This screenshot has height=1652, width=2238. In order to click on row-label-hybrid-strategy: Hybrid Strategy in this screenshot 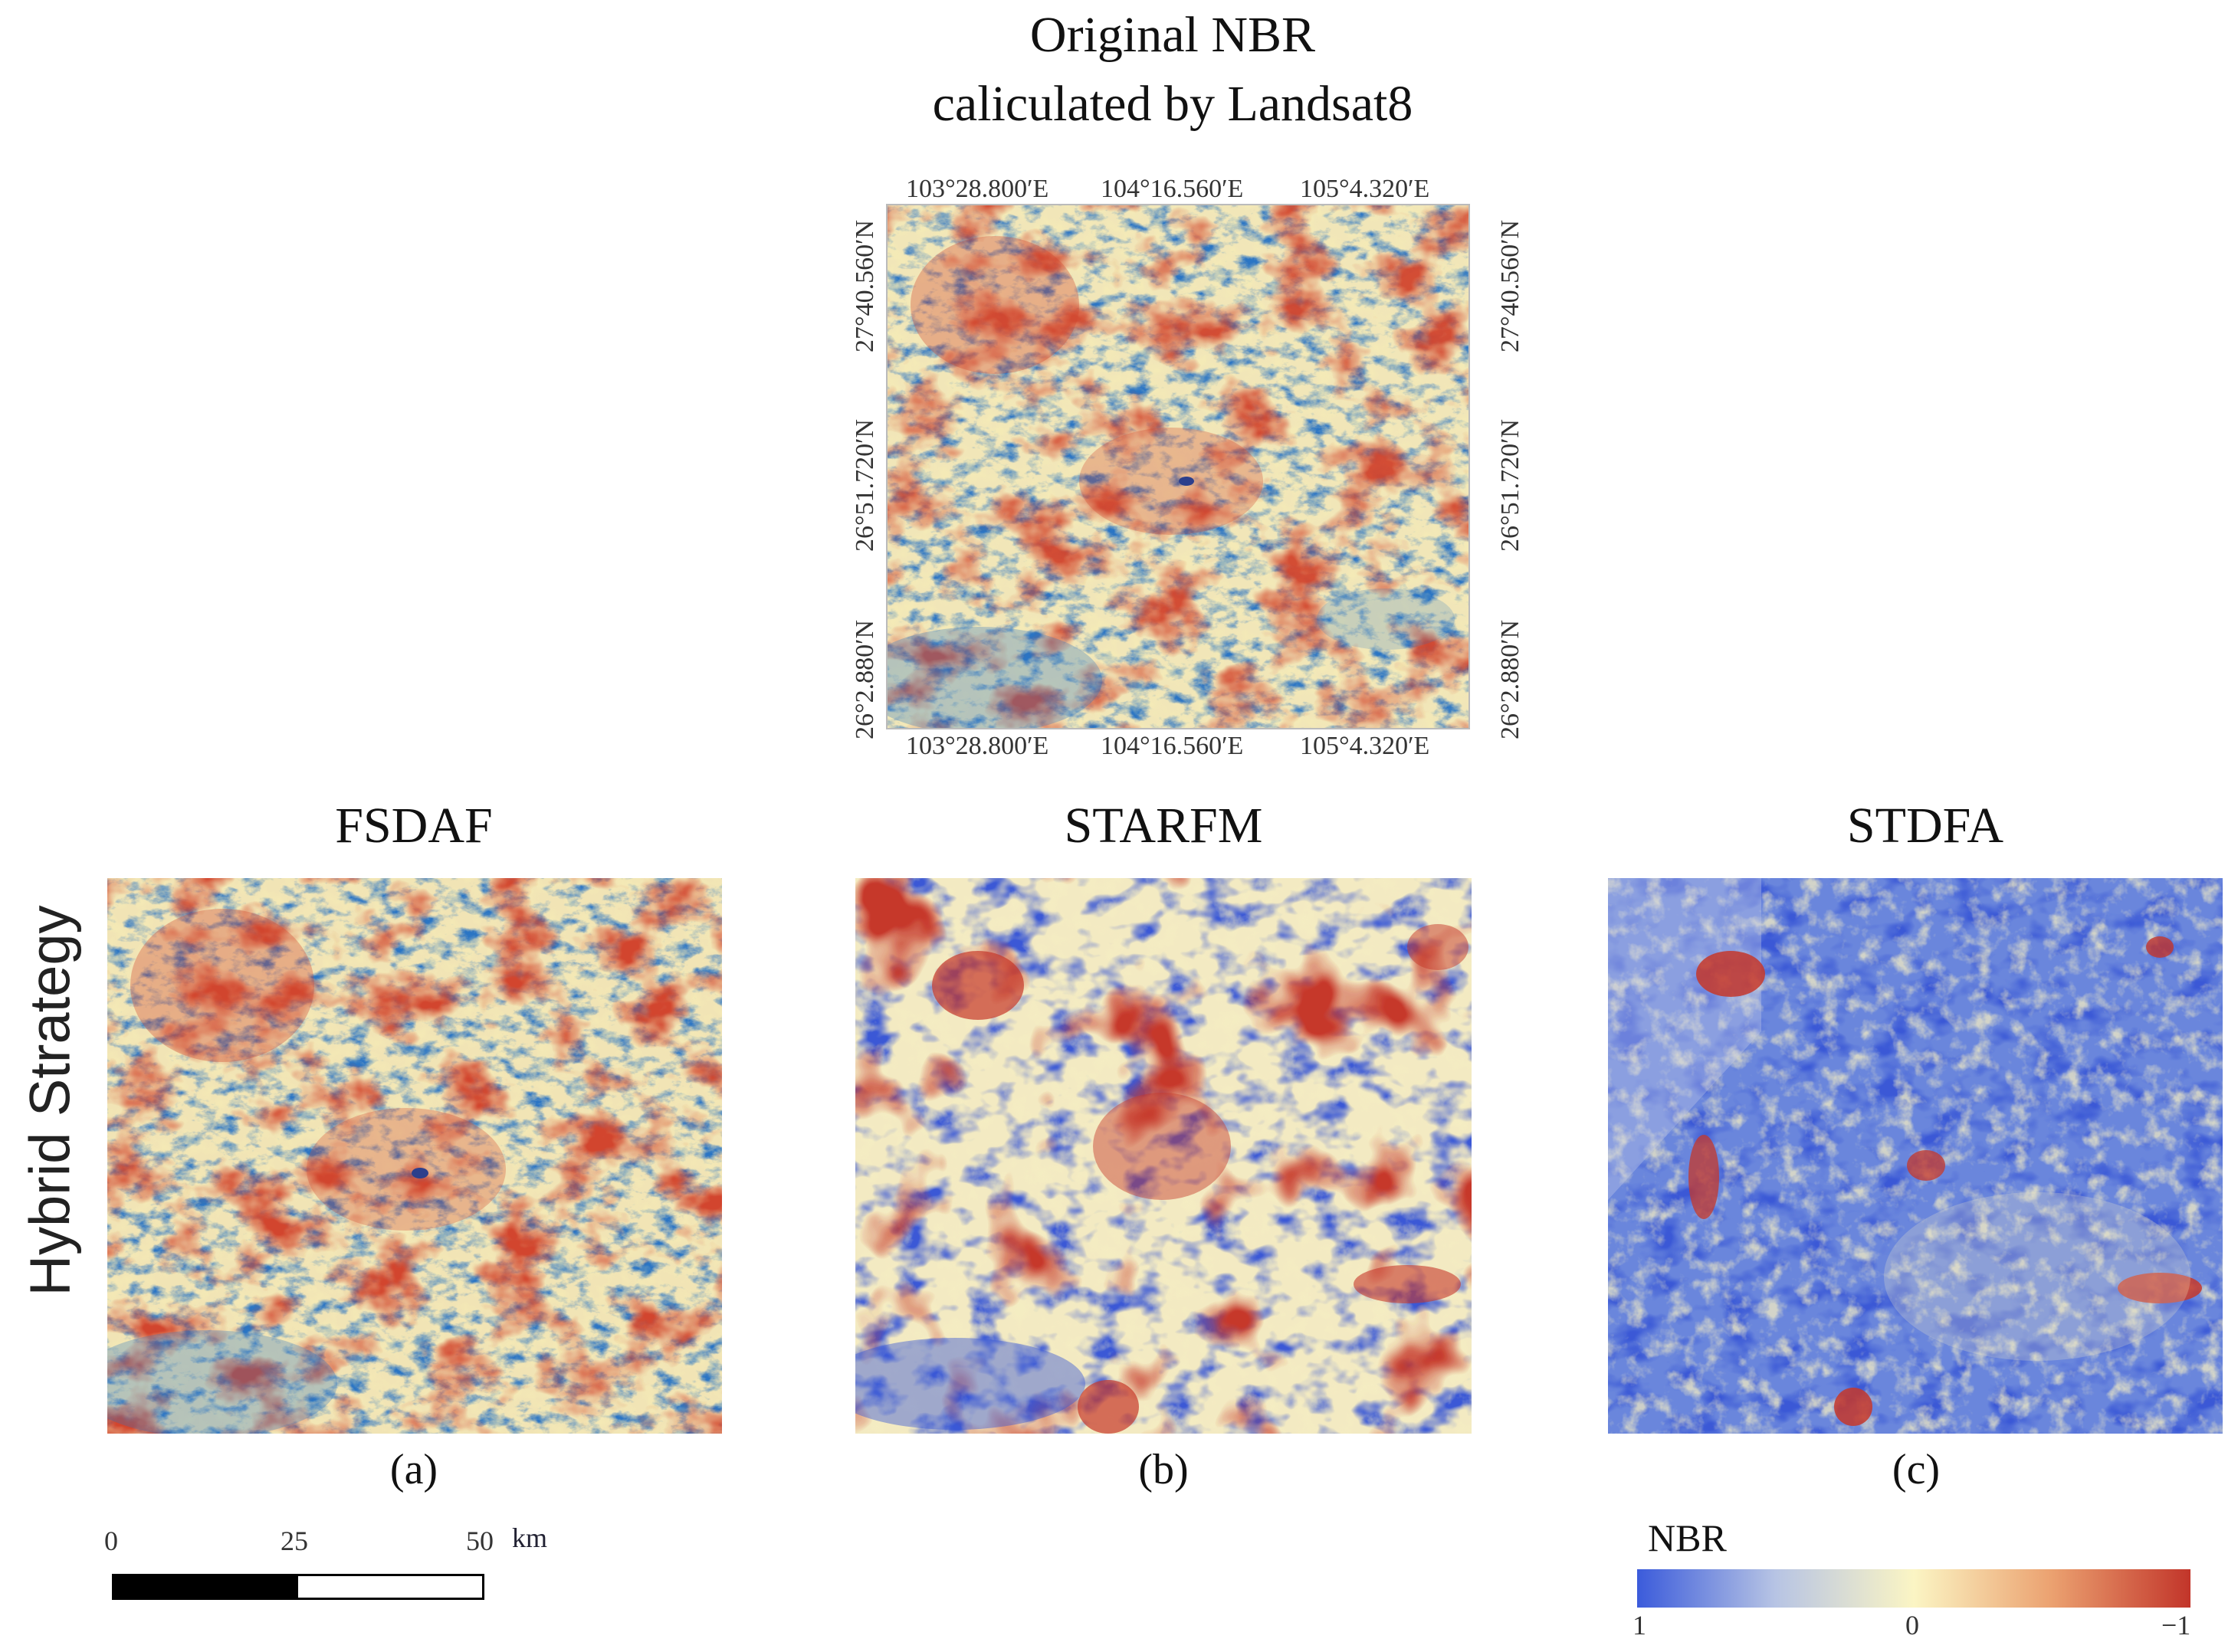, I will do `click(50, 1100)`.